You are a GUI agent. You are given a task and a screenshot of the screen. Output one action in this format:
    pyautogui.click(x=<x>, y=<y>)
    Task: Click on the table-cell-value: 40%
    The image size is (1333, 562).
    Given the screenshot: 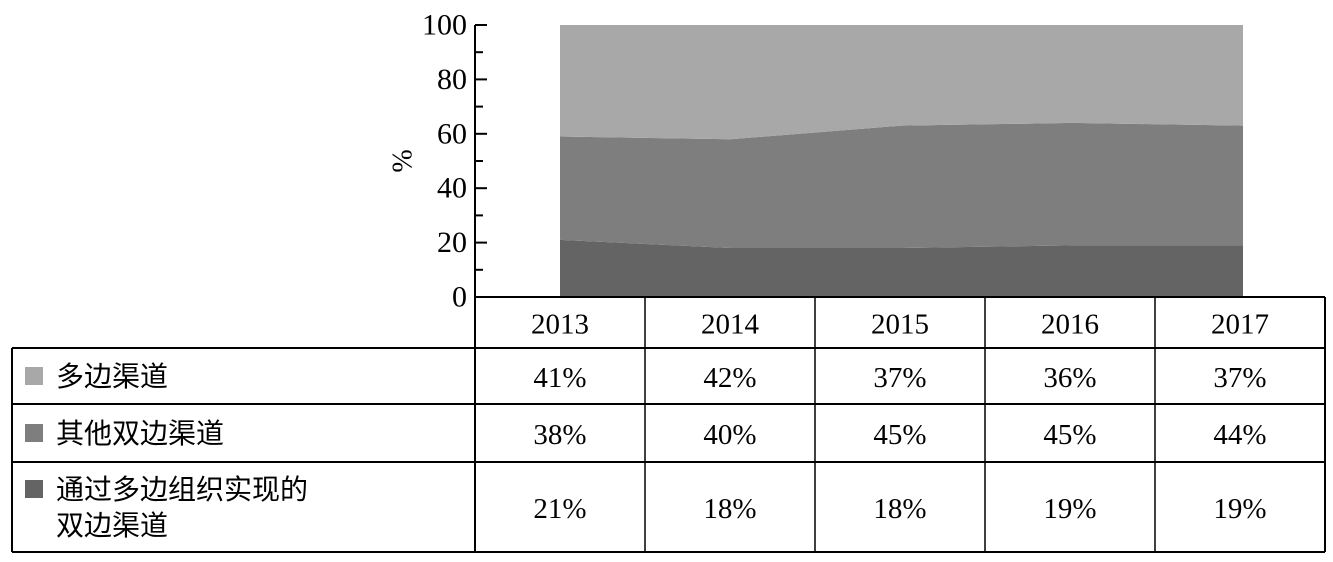 What is the action you would take?
    pyautogui.click(x=729, y=435)
    